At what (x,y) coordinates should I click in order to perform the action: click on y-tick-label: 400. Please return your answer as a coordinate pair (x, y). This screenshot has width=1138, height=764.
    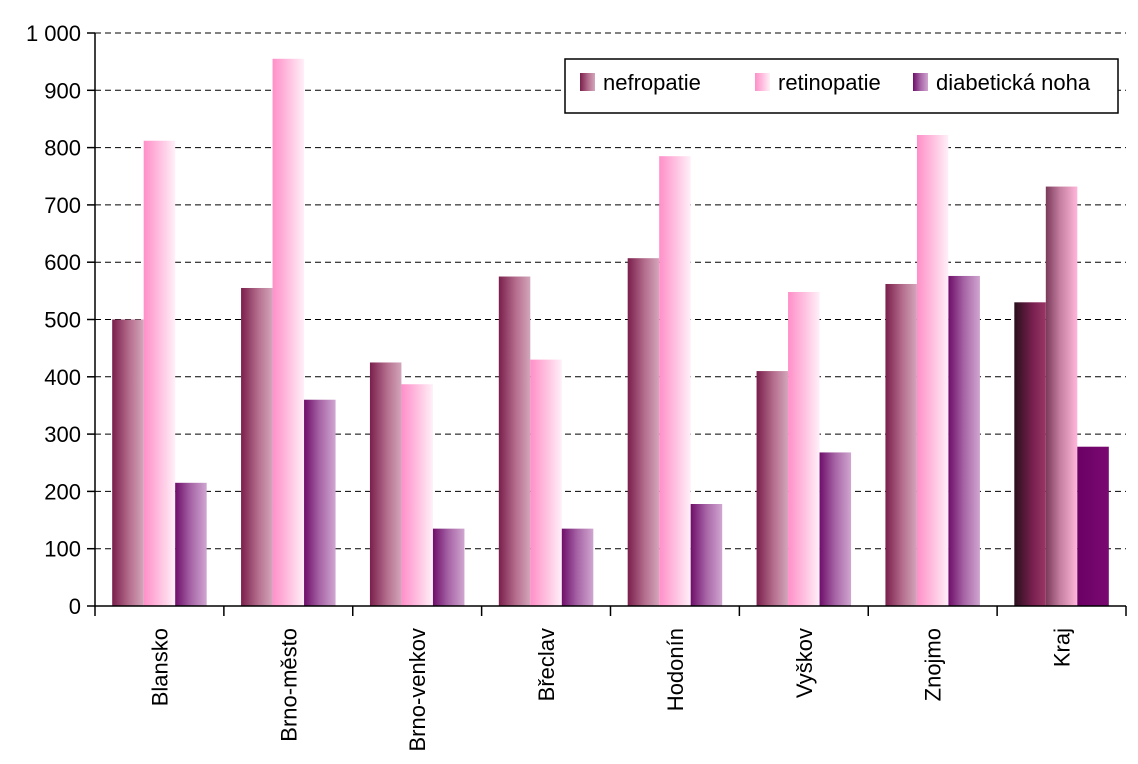
    Looking at the image, I should click on (62, 377).